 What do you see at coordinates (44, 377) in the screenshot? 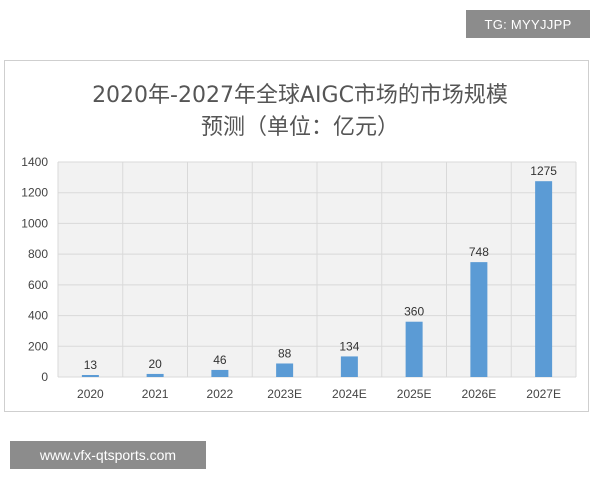
I see `y-tick-label: 0` at bounding box center [44, 377].